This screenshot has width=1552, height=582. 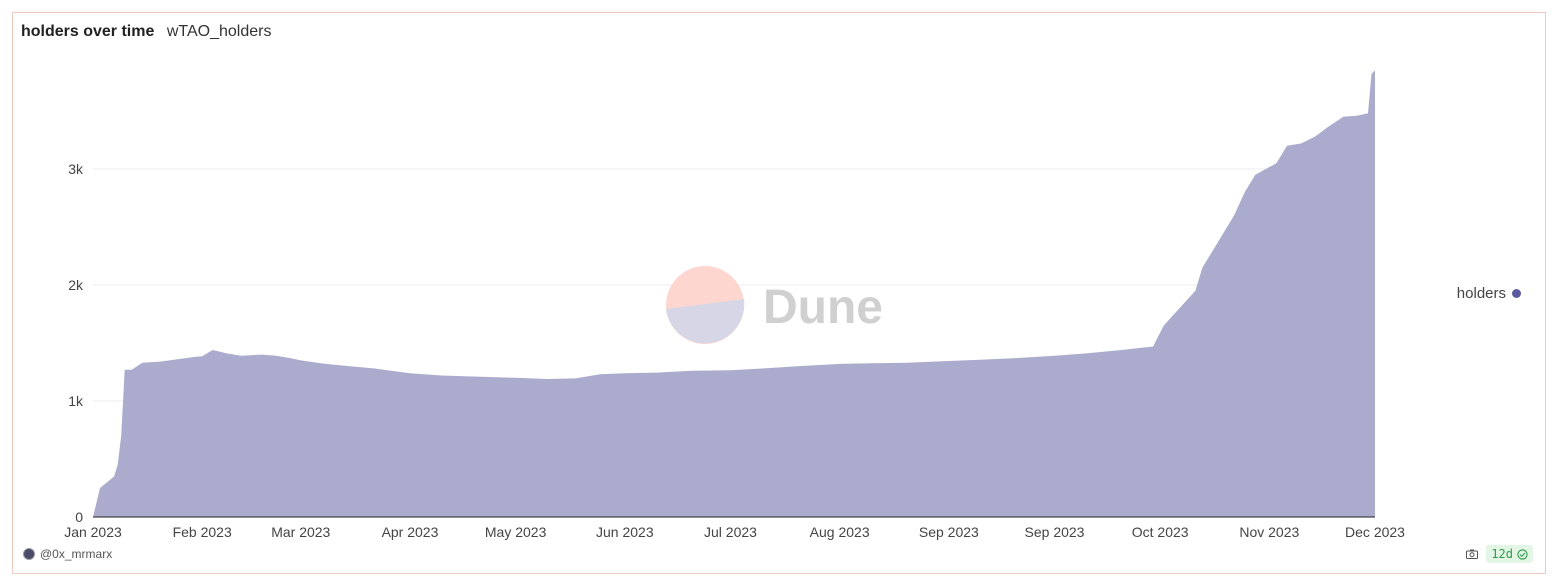 What do you see at coordinates (1269, 532) in the screenshot?
I see `x-tick-label: Nov 2023` at bounding box center [1269, 532].